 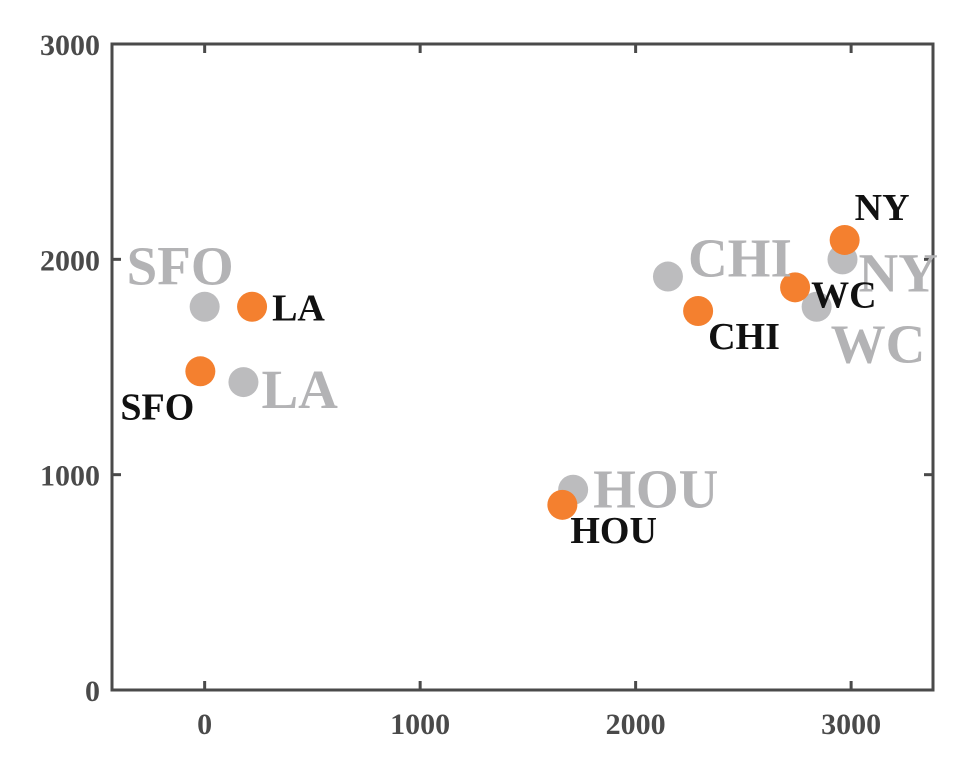 I want to click on data-point-hou, so click(x=562, y=504).